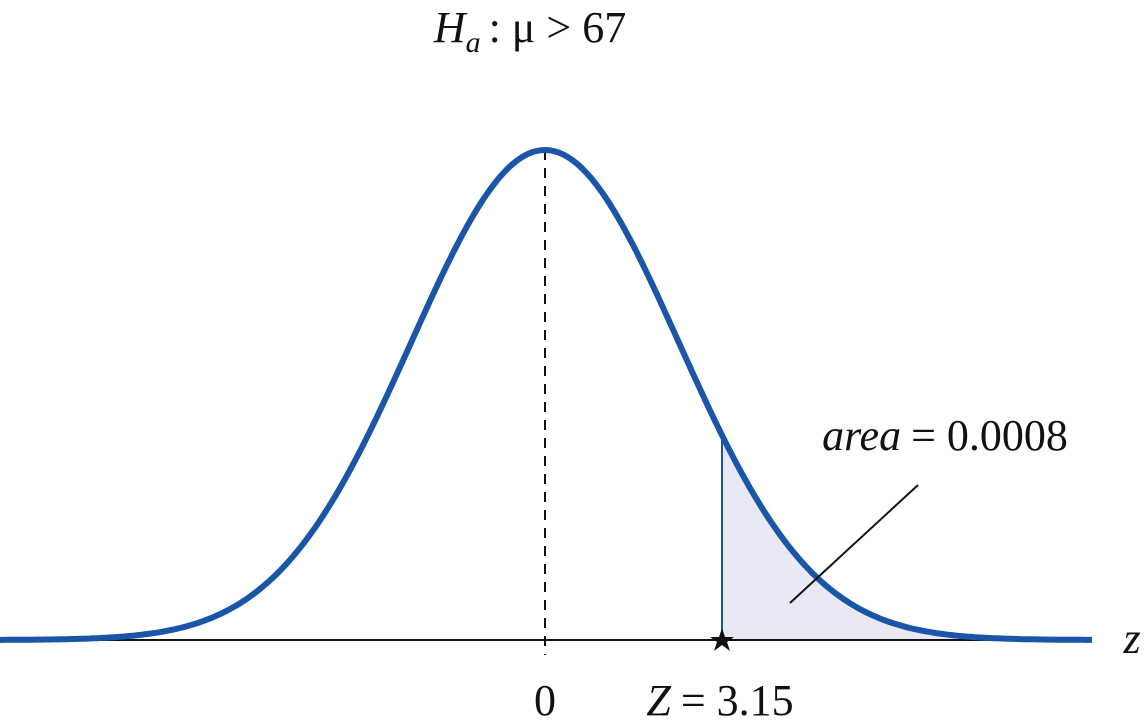 The width and height of the screenshot is (1145, 723). Describe the element at coordinates (1131, 638) in the screenshot. I see `axis-label: z` at that location.